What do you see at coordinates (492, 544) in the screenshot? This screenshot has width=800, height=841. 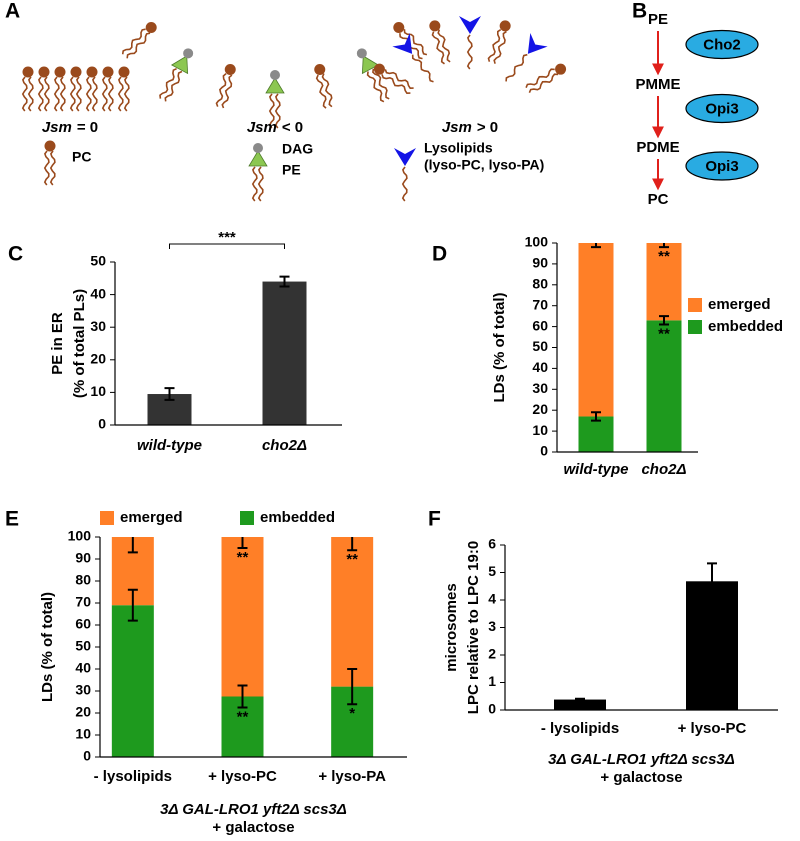 I see `y-tick-label: 6` at bounding box center [492, 544].